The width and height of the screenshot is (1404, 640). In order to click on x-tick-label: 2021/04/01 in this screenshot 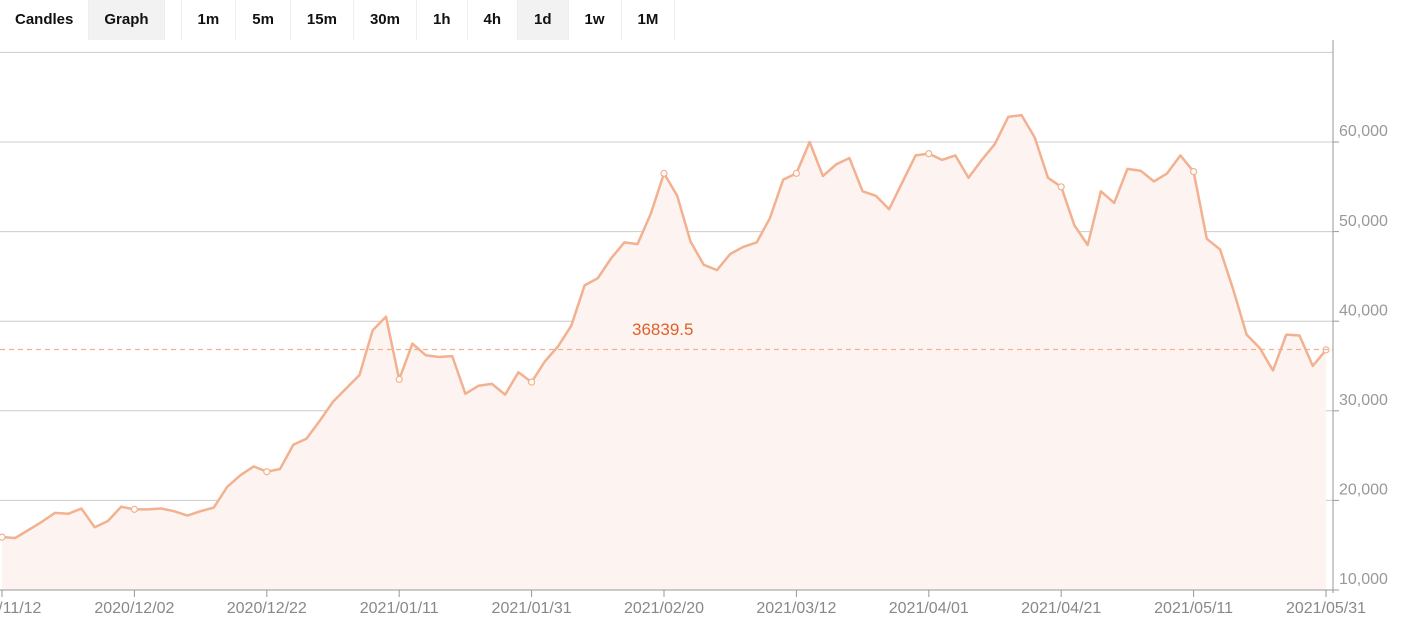, I will do `click(929, 608)`.